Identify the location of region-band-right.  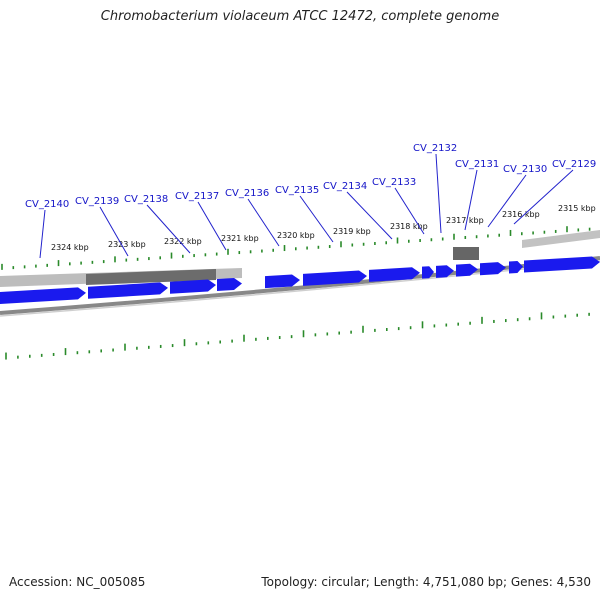
(561, 239).